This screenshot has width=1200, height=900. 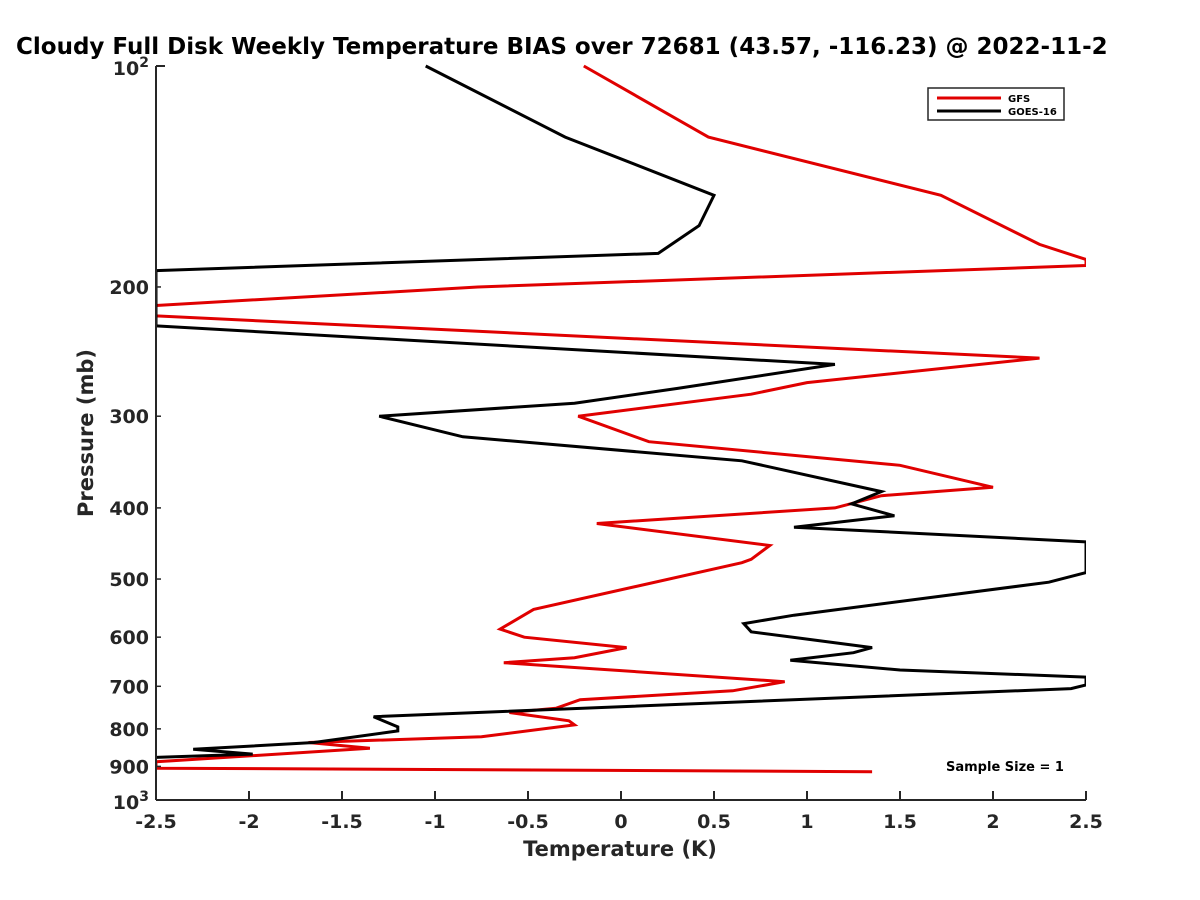 What do you see at coordinates (129, 288) in the screenshot?
I see `y-tick-label: 200` at bounding box center [129, 288].